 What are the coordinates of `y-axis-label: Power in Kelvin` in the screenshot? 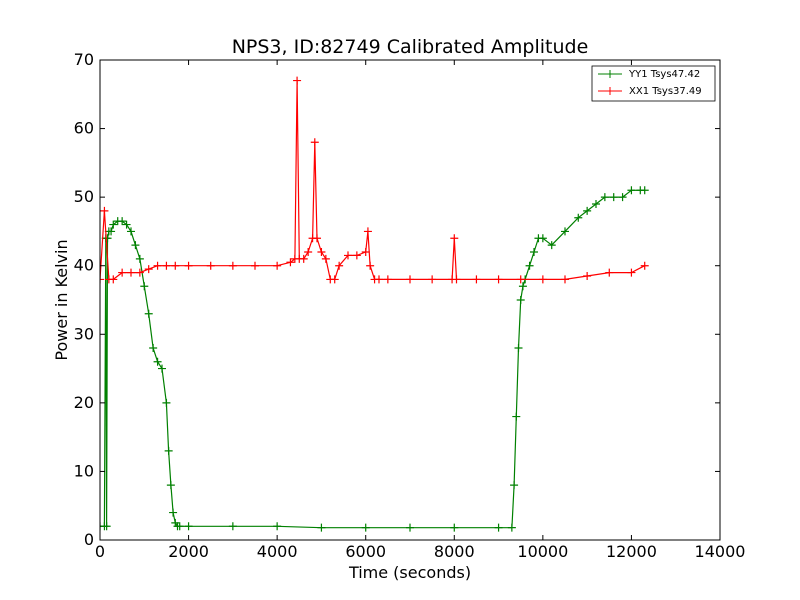 It's located at (61, 299).